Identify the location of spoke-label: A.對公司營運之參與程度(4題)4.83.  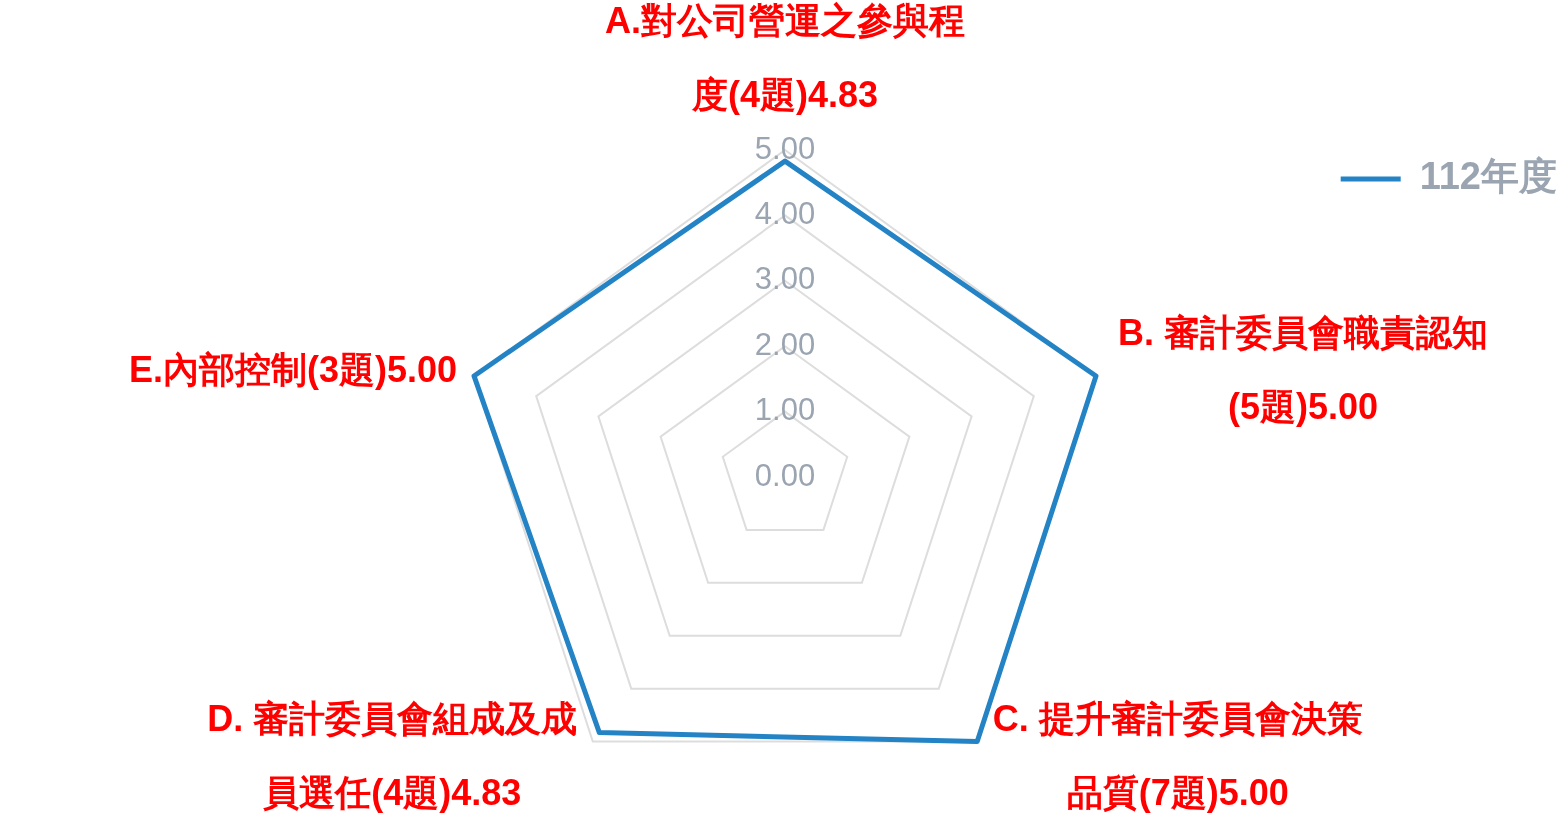
(785, 58).